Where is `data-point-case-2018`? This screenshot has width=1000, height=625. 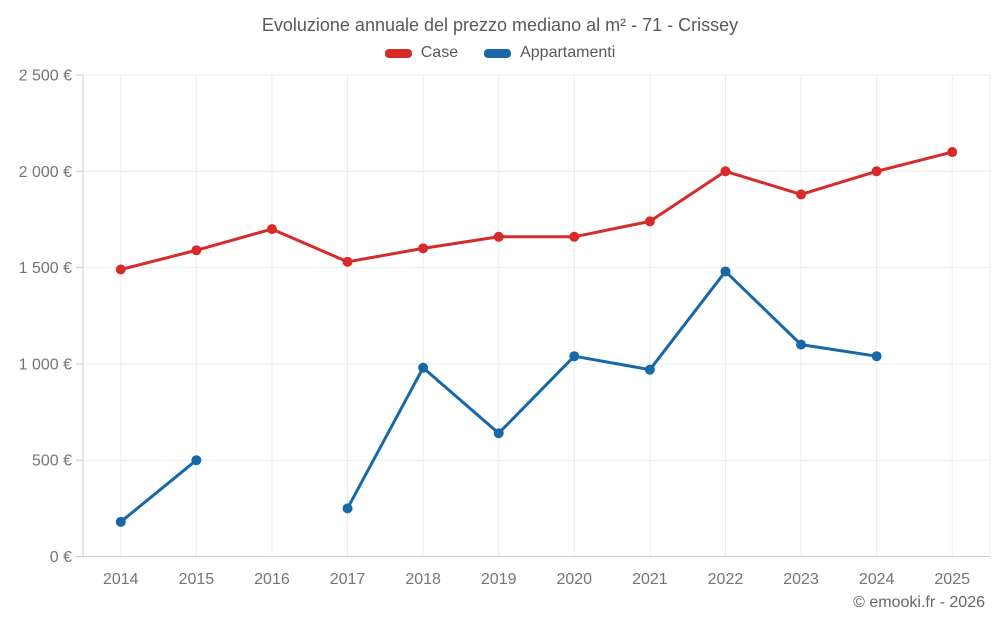
data-point-case-2018 is located at coordinates (423, 248).